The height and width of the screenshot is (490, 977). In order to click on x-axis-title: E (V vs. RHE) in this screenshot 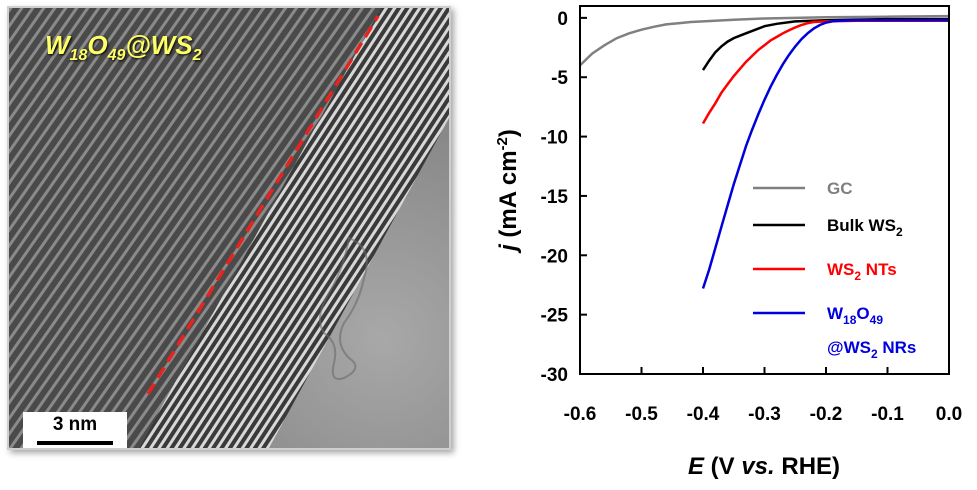, I will do `click(764, 466)`.